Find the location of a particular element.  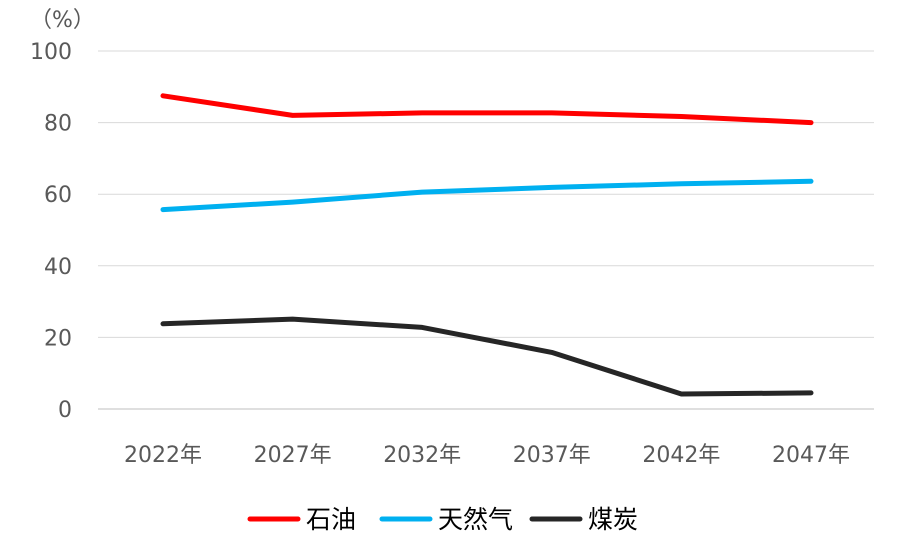

x-axis-ticks: 2022年 2027年 2032年 2037年 2042年 2047年 is located at coordinates (487, 455).